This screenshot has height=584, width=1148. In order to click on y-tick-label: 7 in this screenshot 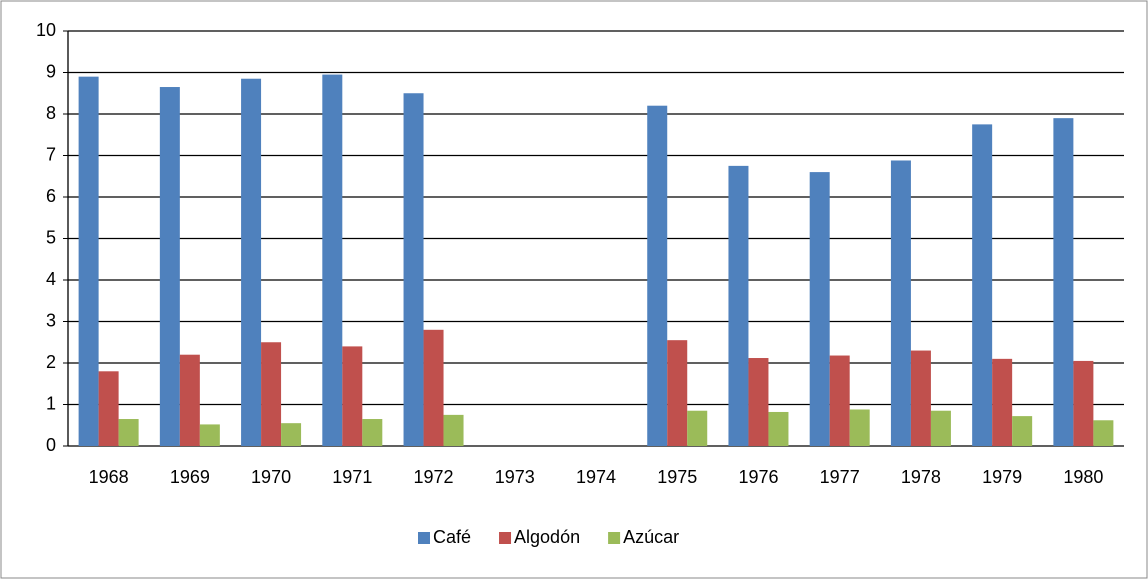, I will do `click(51, 154)`.